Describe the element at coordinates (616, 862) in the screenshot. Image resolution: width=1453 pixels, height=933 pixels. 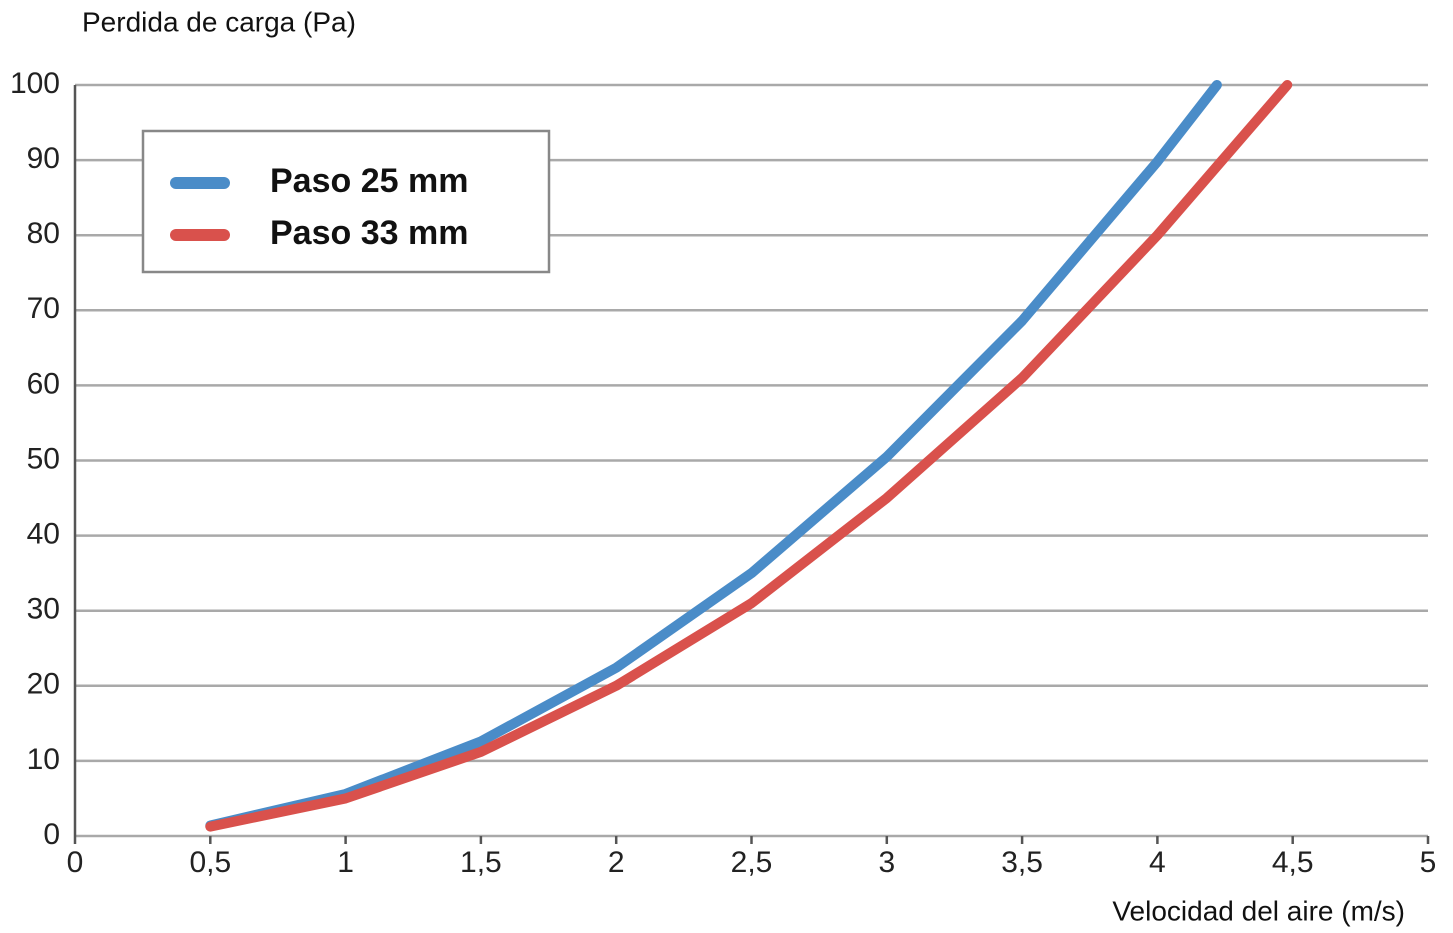
I see `x-tick-label: 2` at that location.